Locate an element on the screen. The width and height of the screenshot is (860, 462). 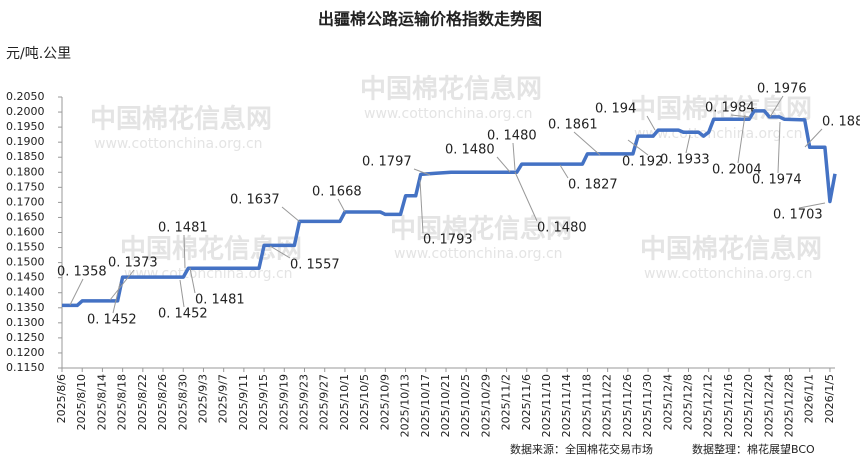
x-tick-label: 2025/8/30 is located at coordinates (182, 402).